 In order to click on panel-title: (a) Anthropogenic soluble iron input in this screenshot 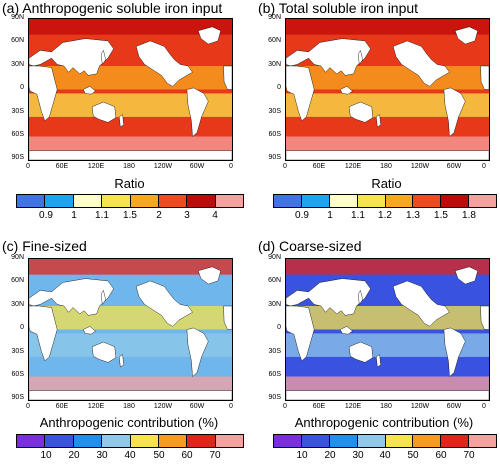, I will do `click(112, 8)`.